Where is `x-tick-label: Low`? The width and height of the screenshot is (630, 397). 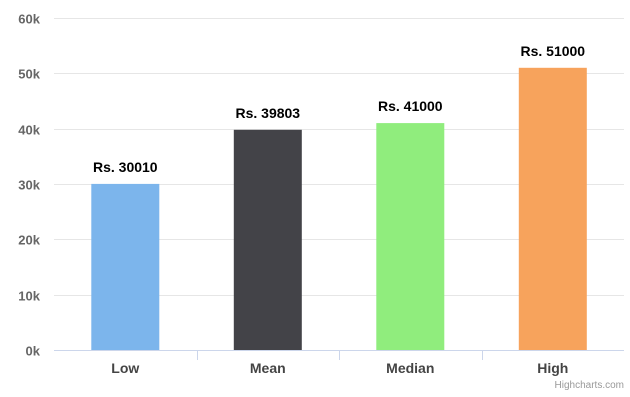
x-tick-label: Low is located at coordinates (125, 368).